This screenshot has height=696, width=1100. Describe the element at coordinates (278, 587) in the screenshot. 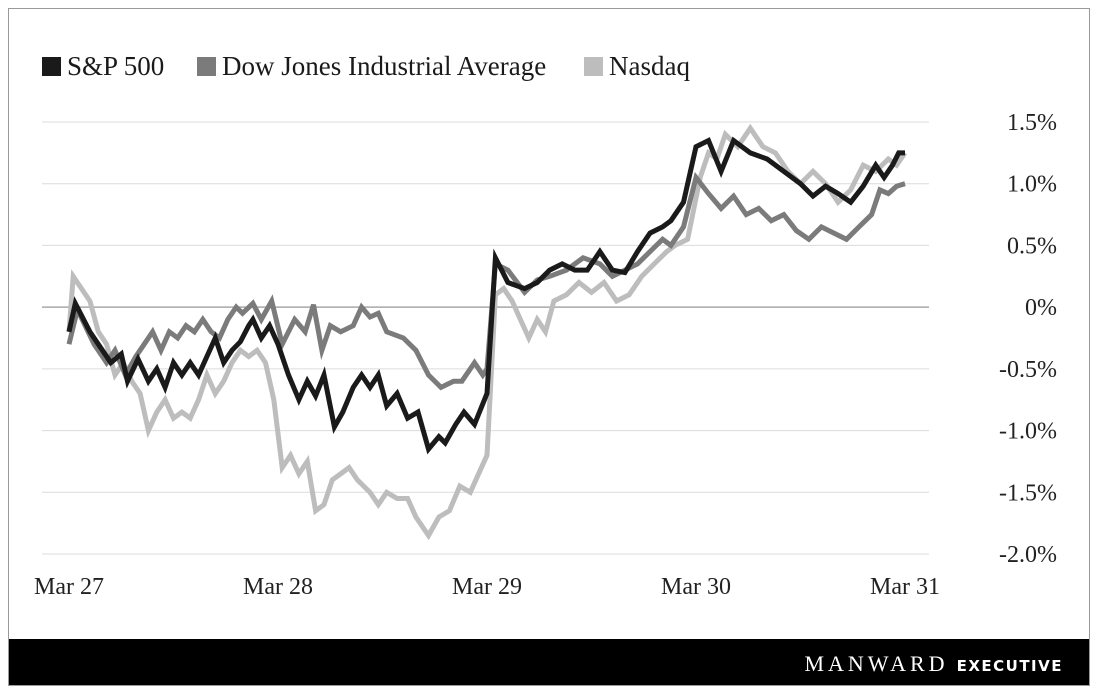

I see `x-tick-label: Mar 28` at that location.